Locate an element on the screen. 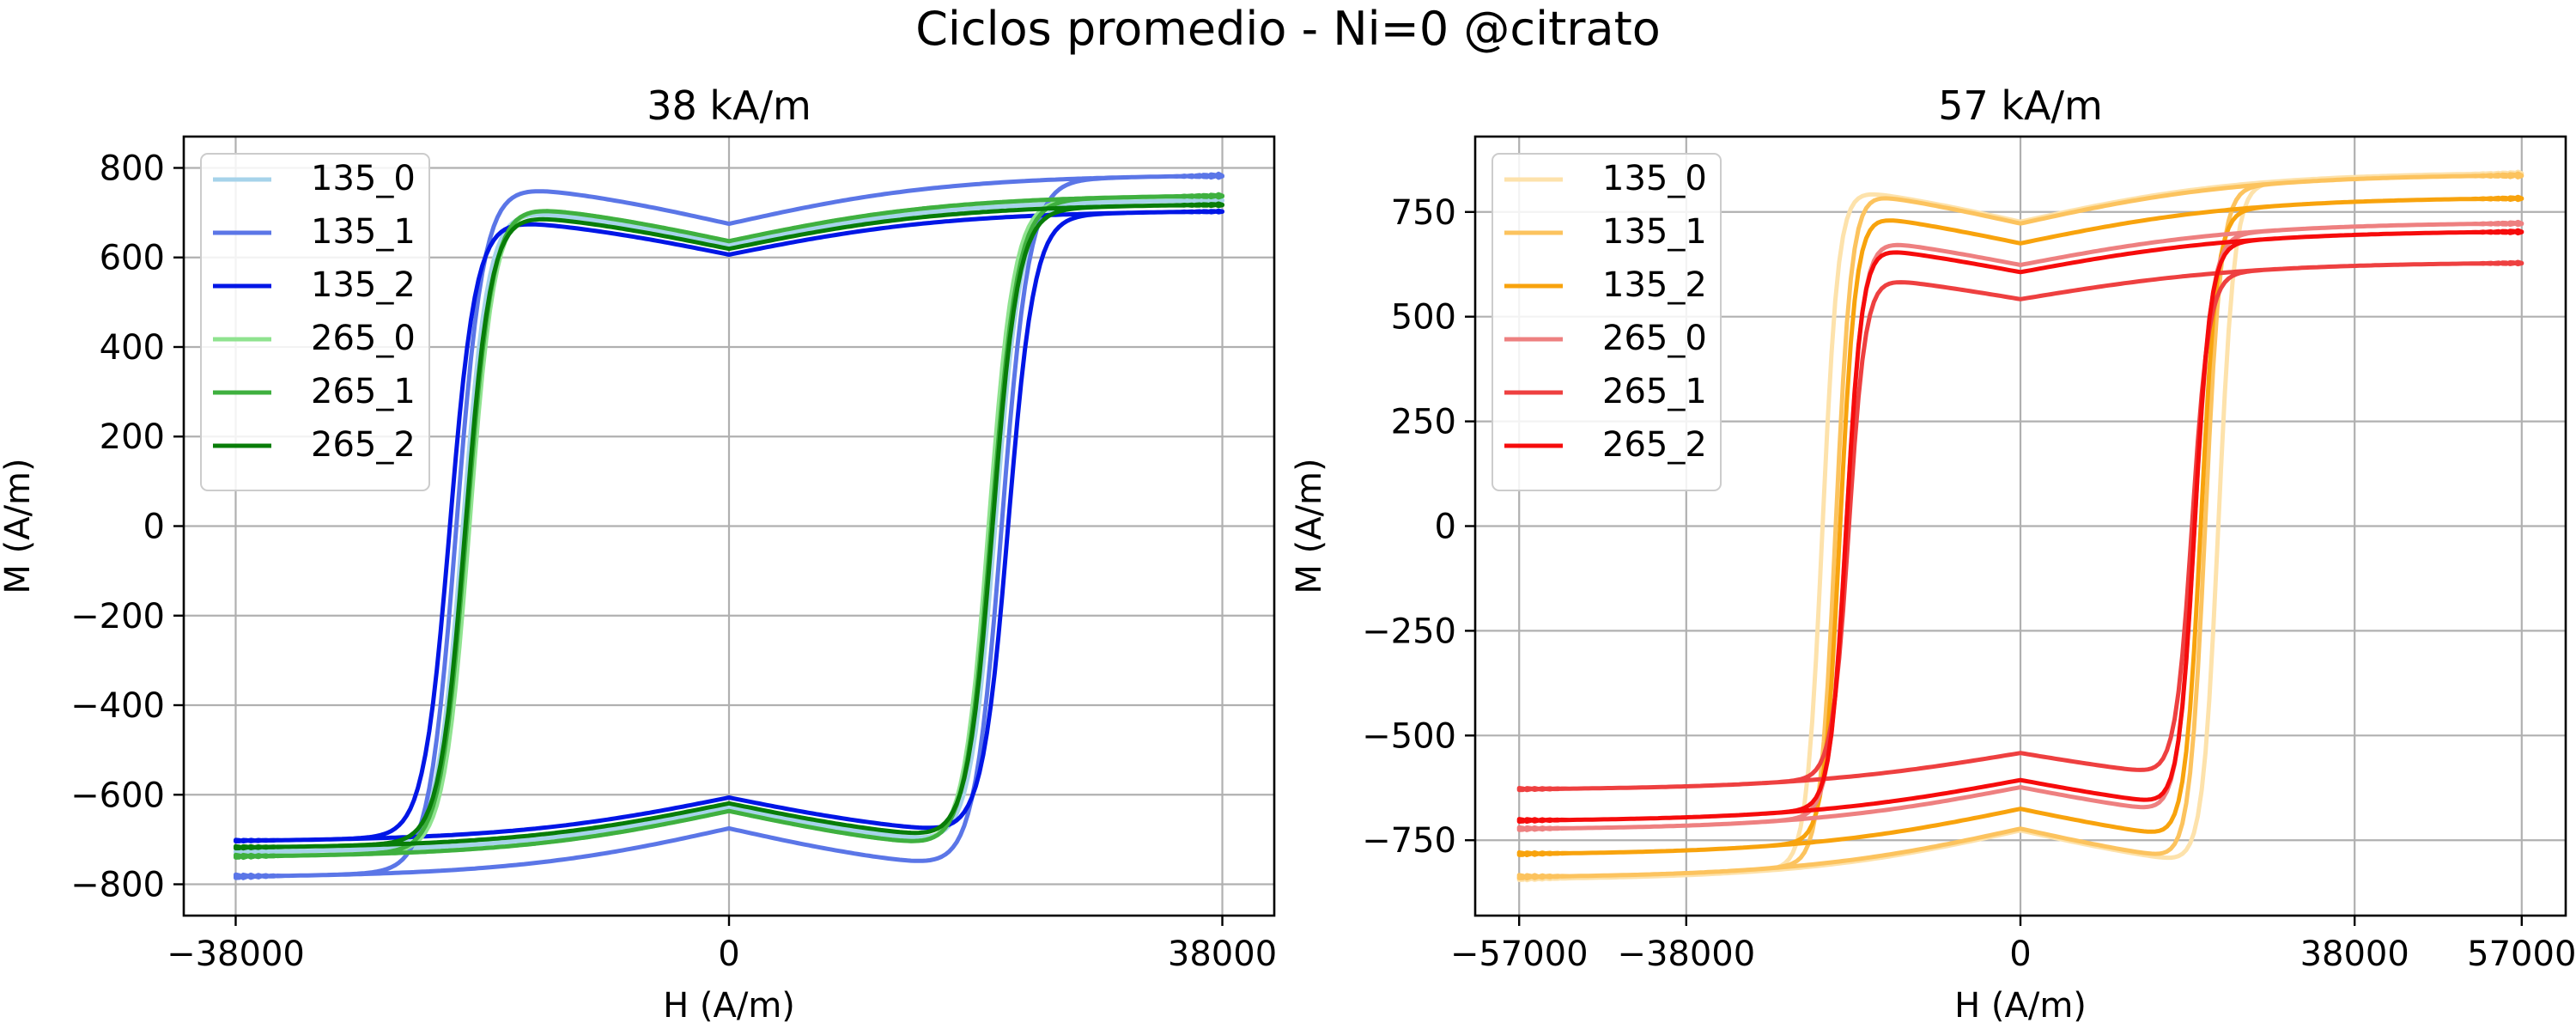  y-tick-label: −400 is located at coordinates (117, 706).